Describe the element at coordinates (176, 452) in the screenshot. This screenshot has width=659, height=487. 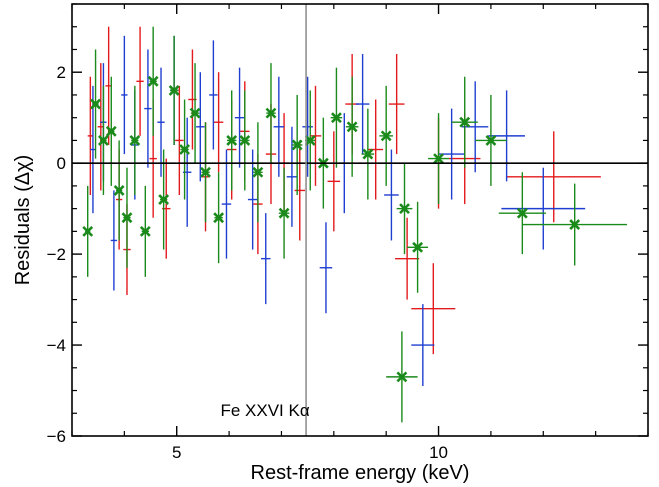
I see `x-tick-label: 5` at that location.